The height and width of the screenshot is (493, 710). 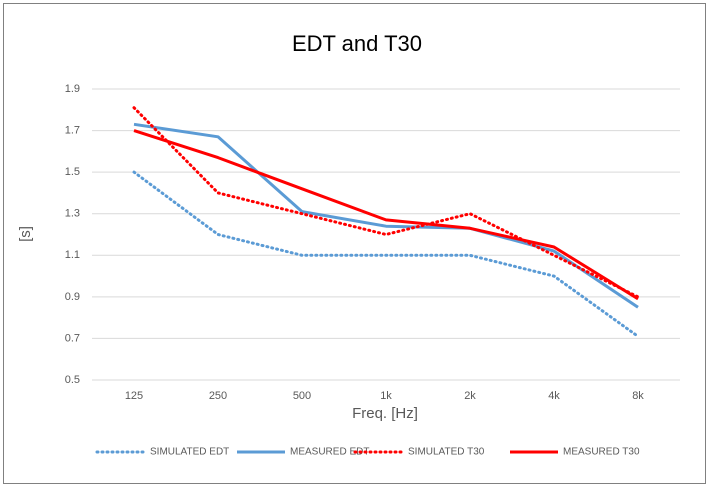 What do you see at coordinates (25, 234) in the screenshot?
I see `y-axis-label: [s]` at bounding box center [25, 234].